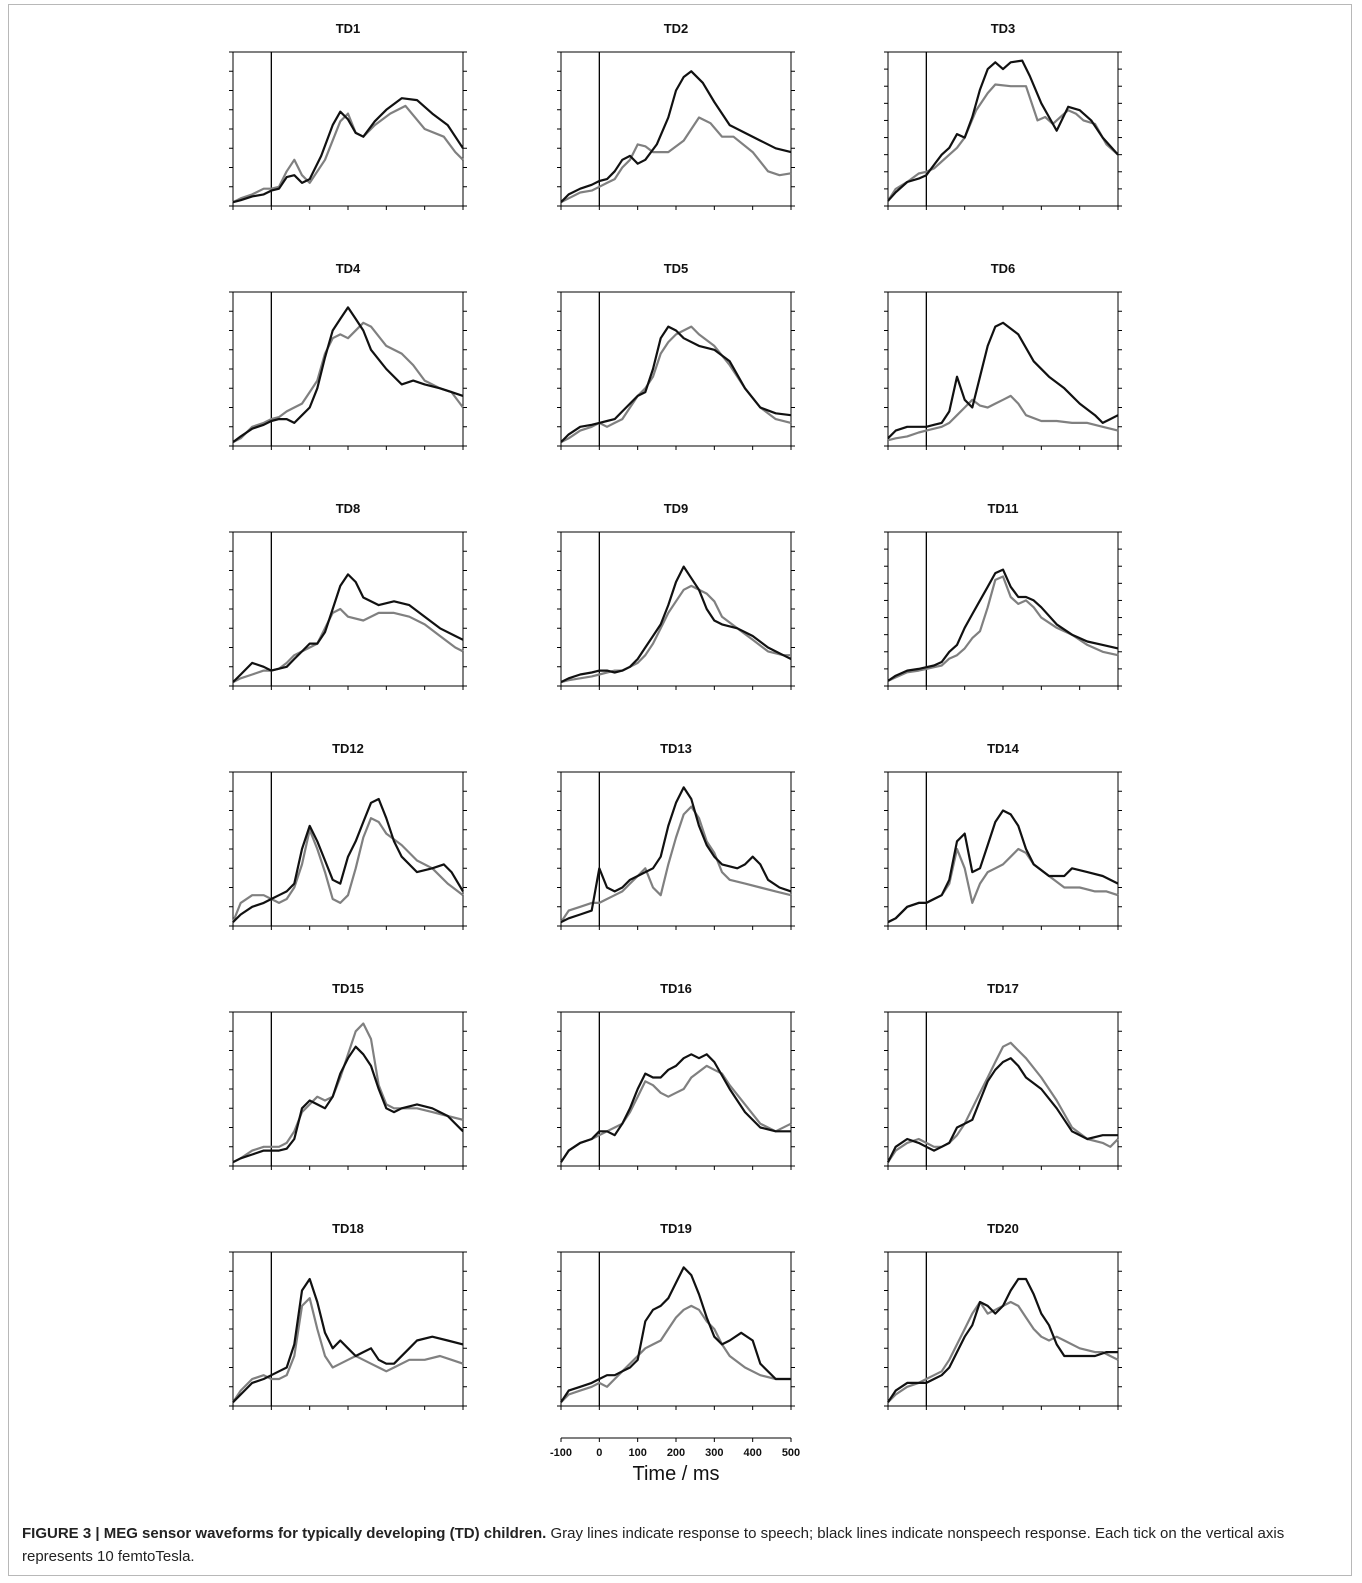 Image resolution: width=1362 pixels, height=1583 pixels. I want to click on panel-title: TD19, so click(676, 1228).